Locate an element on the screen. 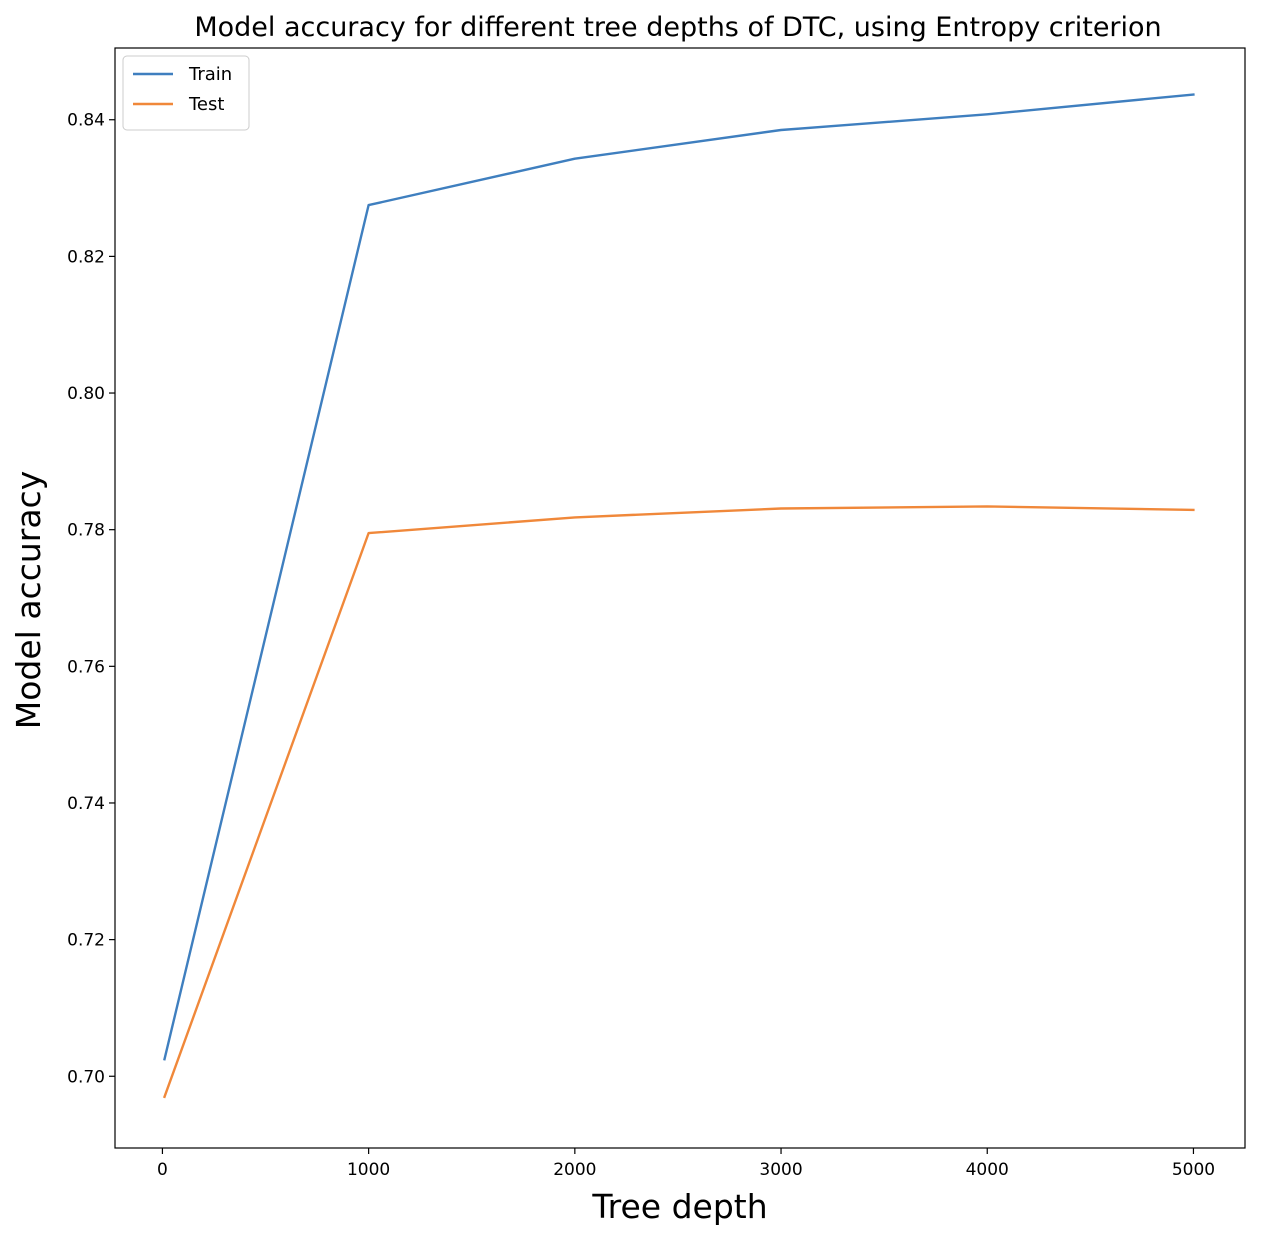 This screenshot has width=1276, height=1240. legend-label-test: Test is located at coordinates (206, 104).